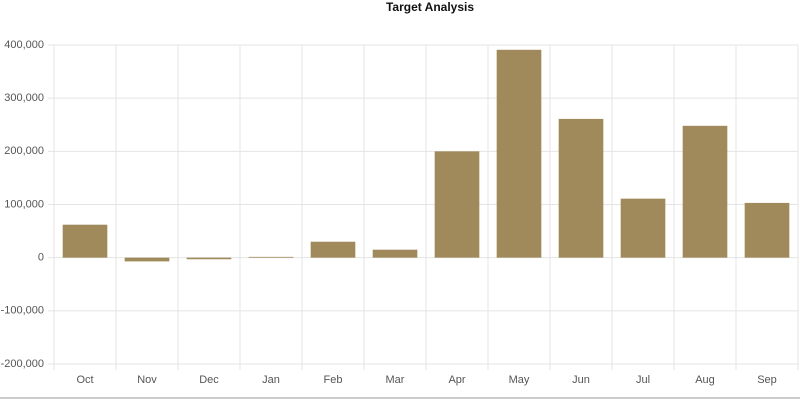  What do you see at coordinates (22, 311) in the screenshot?
I see `y-tick-label: -100,000` at bounding box center [22, 311].